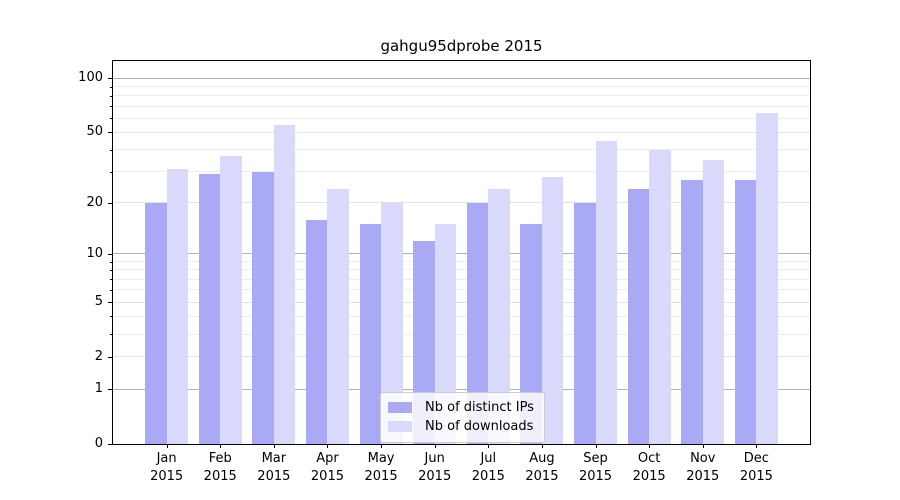 Image resolution: width=900 pixels, height=500 pixels. Describe the element at coordinates (400, 426) in the screenshot. I see `legend-swatch-downloads-icon` at that location.